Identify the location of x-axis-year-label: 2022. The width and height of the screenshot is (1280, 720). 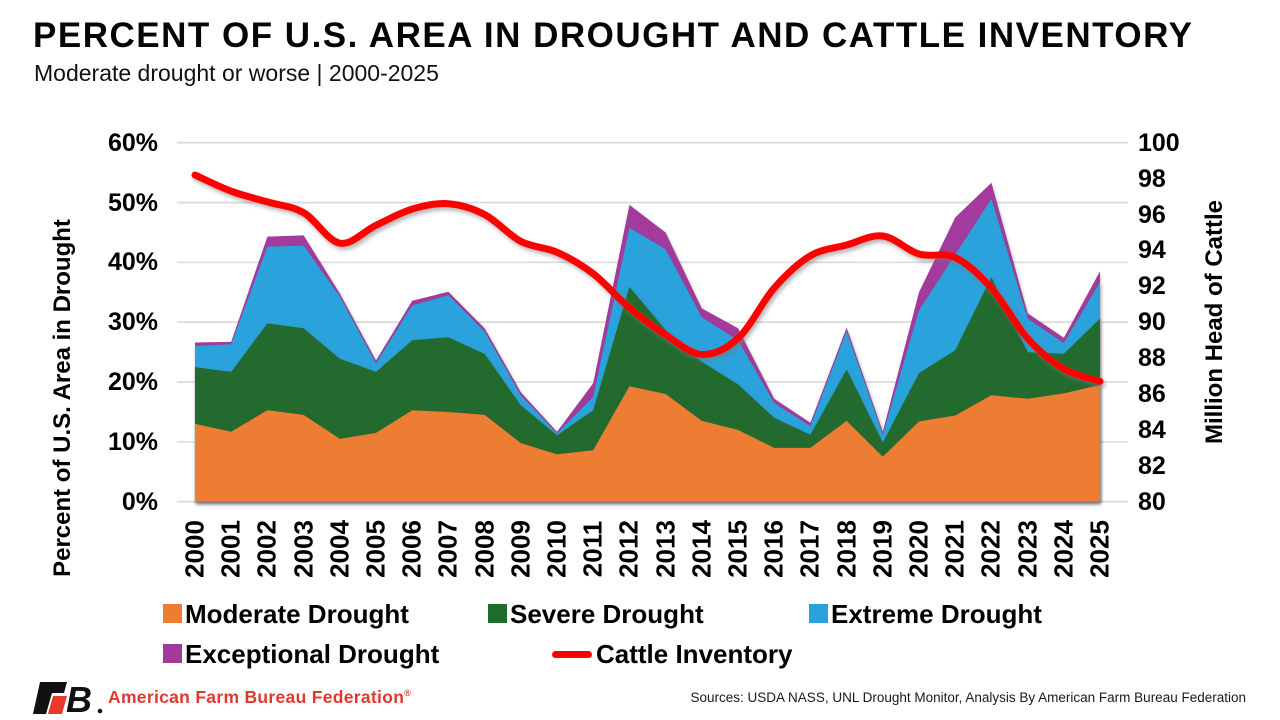
(990, 549).